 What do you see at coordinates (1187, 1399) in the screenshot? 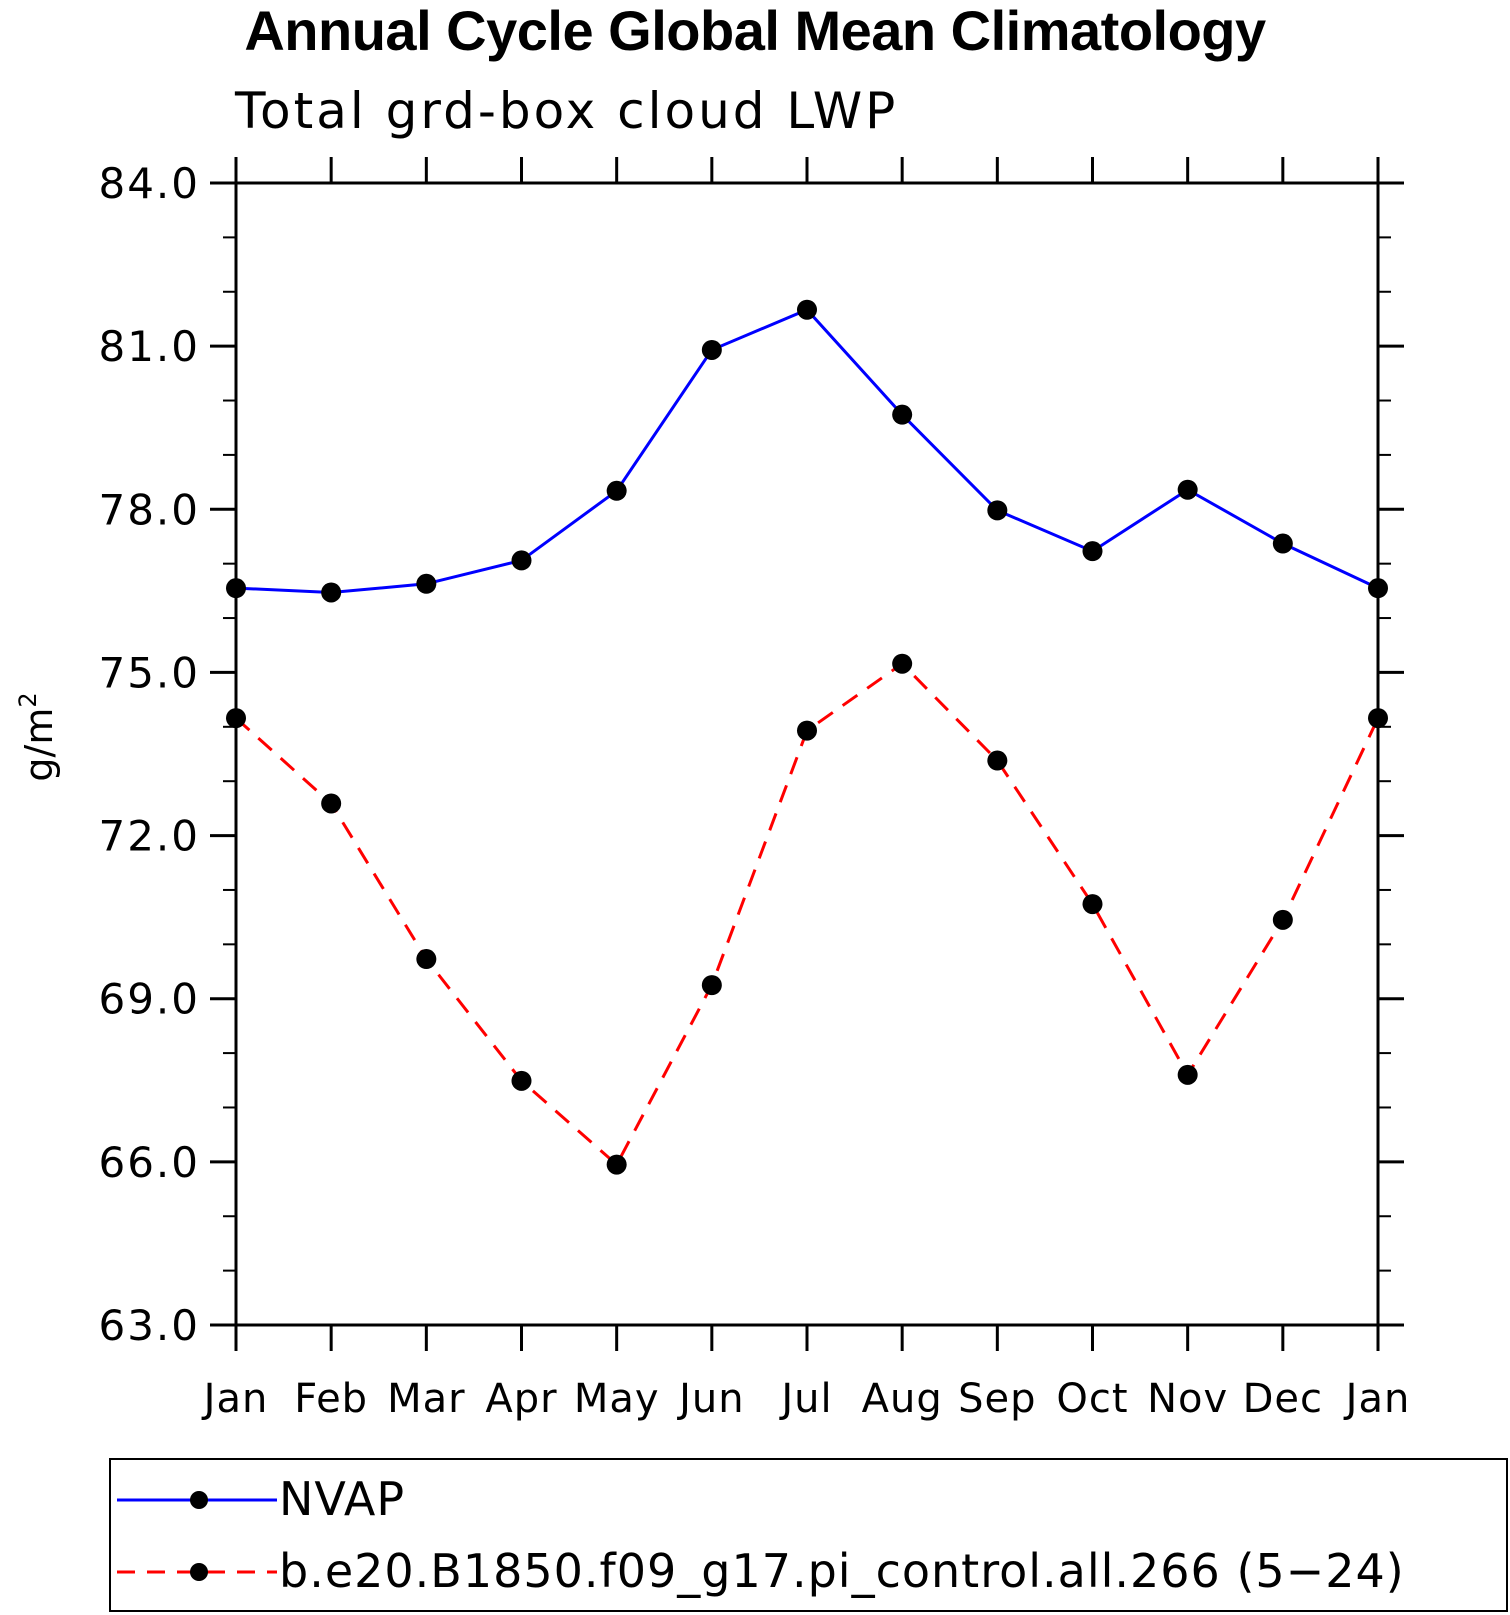
I see `x-tick-label: Nov` at bounding box center [1187, 1399].